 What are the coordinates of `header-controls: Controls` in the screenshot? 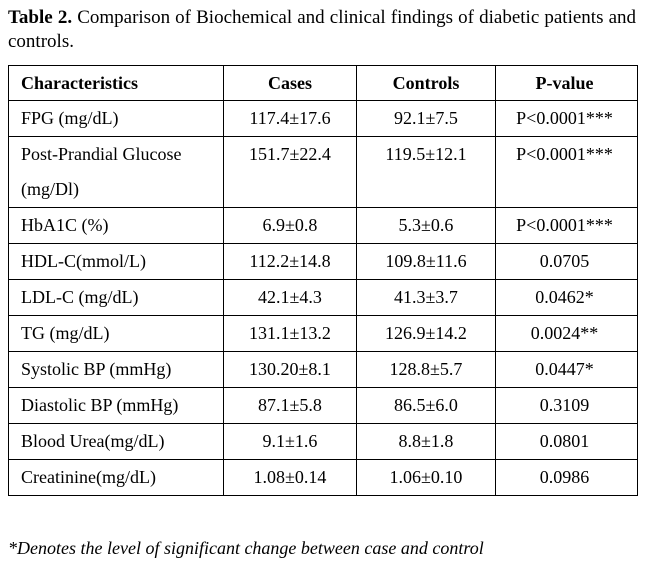 It's located at (426, 83).